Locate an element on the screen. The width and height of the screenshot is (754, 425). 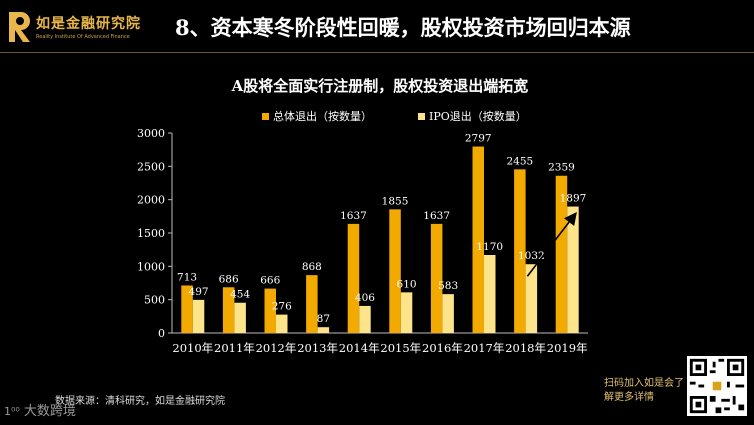
data-label: 454 is located at coordinates (240, 295).